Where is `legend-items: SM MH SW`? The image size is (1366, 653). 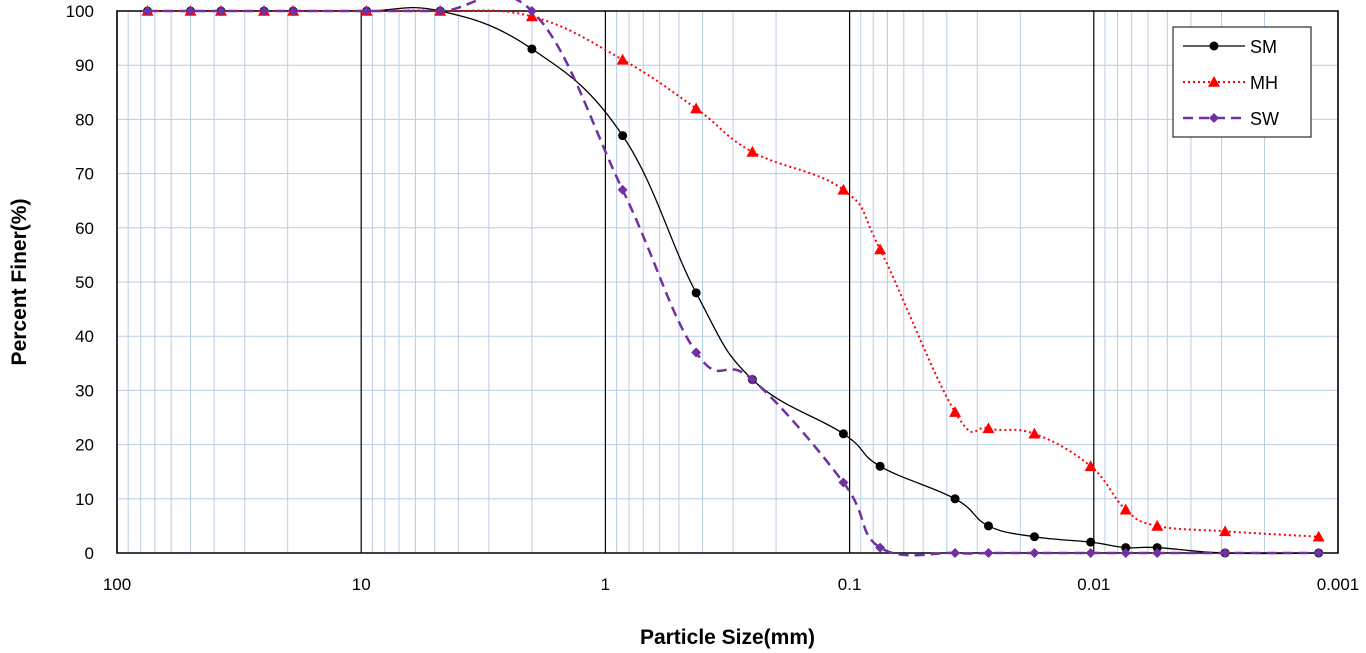 legend-items: SM MH SW is located at coordinates (1231, 83).